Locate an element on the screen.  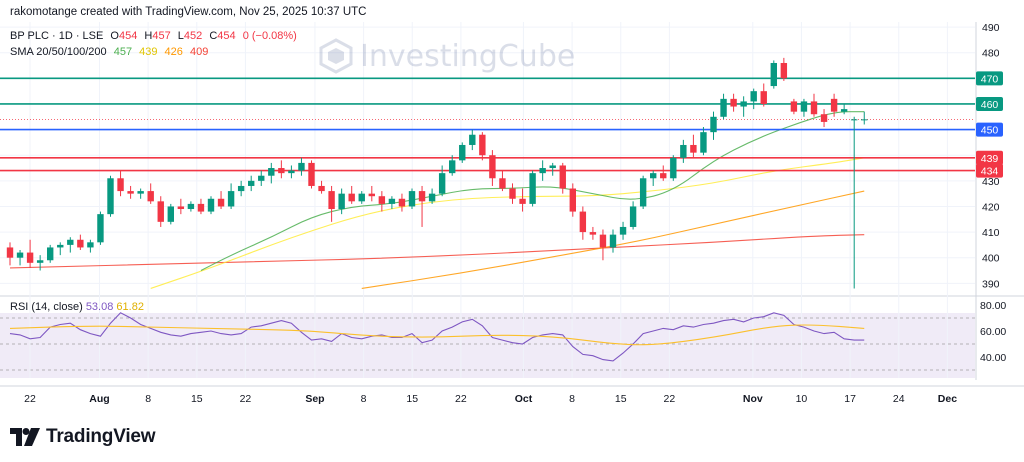
close-label: C is located at coordinates (213, 36).